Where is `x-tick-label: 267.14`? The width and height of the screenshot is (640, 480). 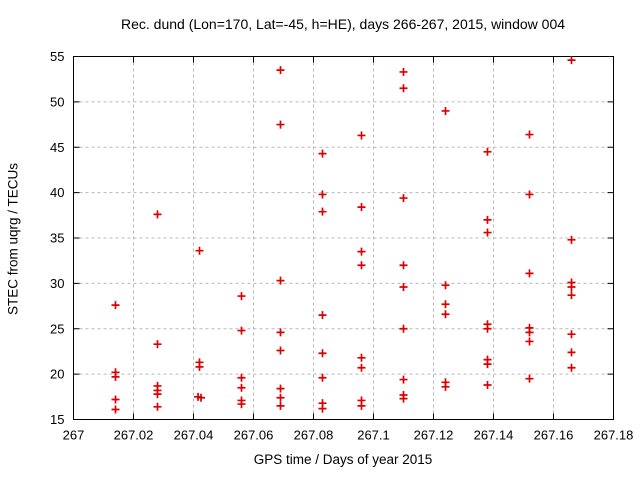 x-tick-label: 267.14 is located at coordinates (494, 435).